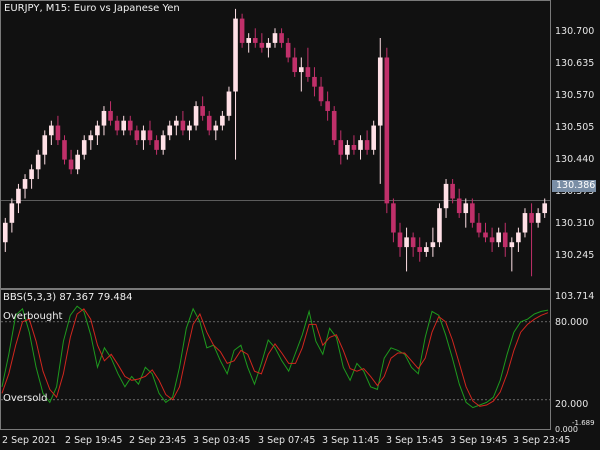  What do you see at coordinates (92, 8) in the screenshot?
I see `symbol-title: EURJPY, M15: Euro vs Japanese Yen` at bounding box center [92, 8].